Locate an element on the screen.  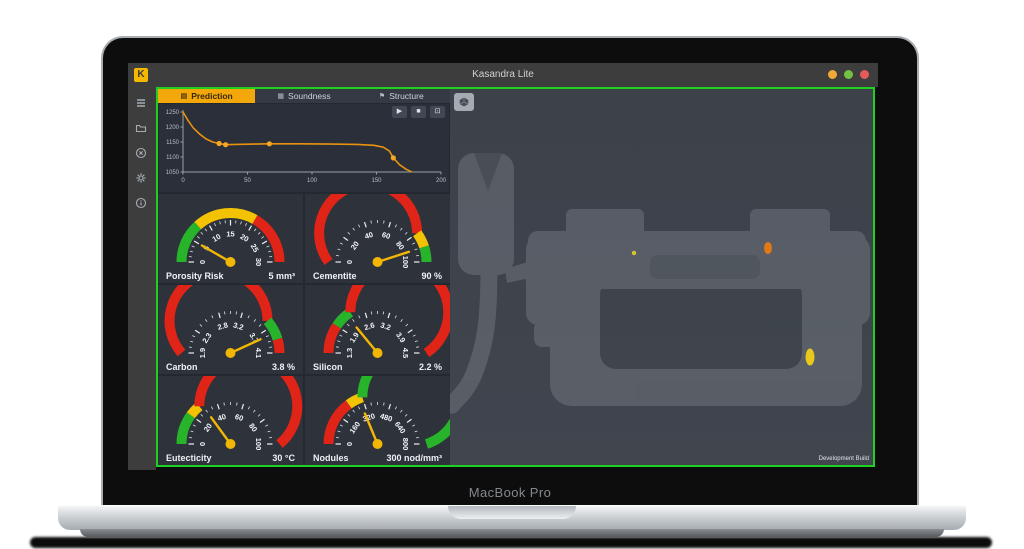
cooling-curve-chart: 1050 1100 1150 1200 1250 0 50 100 150 200 is located at coordinates (306, 147).